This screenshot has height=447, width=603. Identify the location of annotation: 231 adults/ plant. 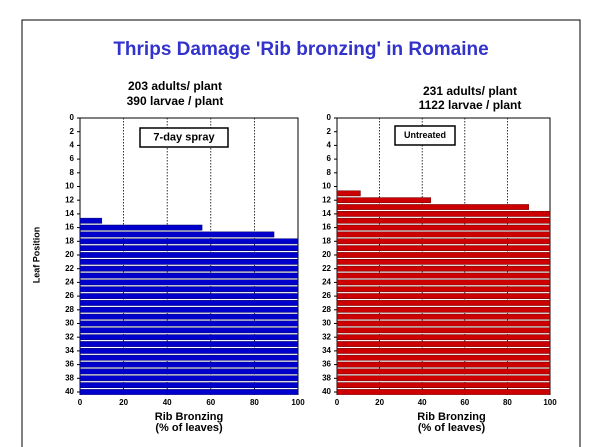
(470, 91).